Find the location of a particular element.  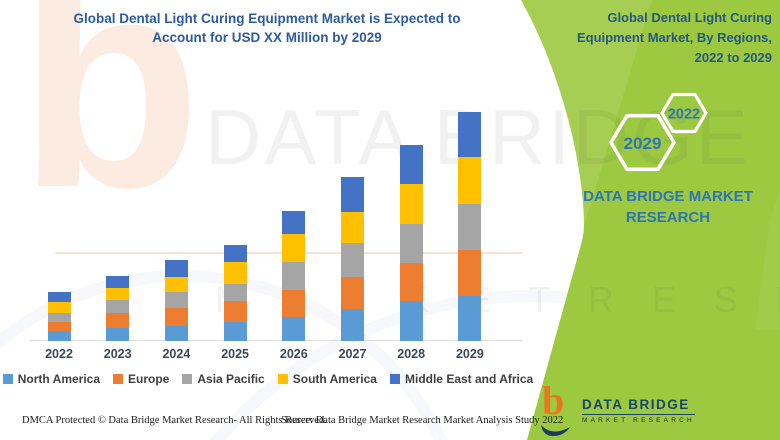

legend-item-middle-east-and-africa: Middle East and Africa is located at coordinates (461, 379).